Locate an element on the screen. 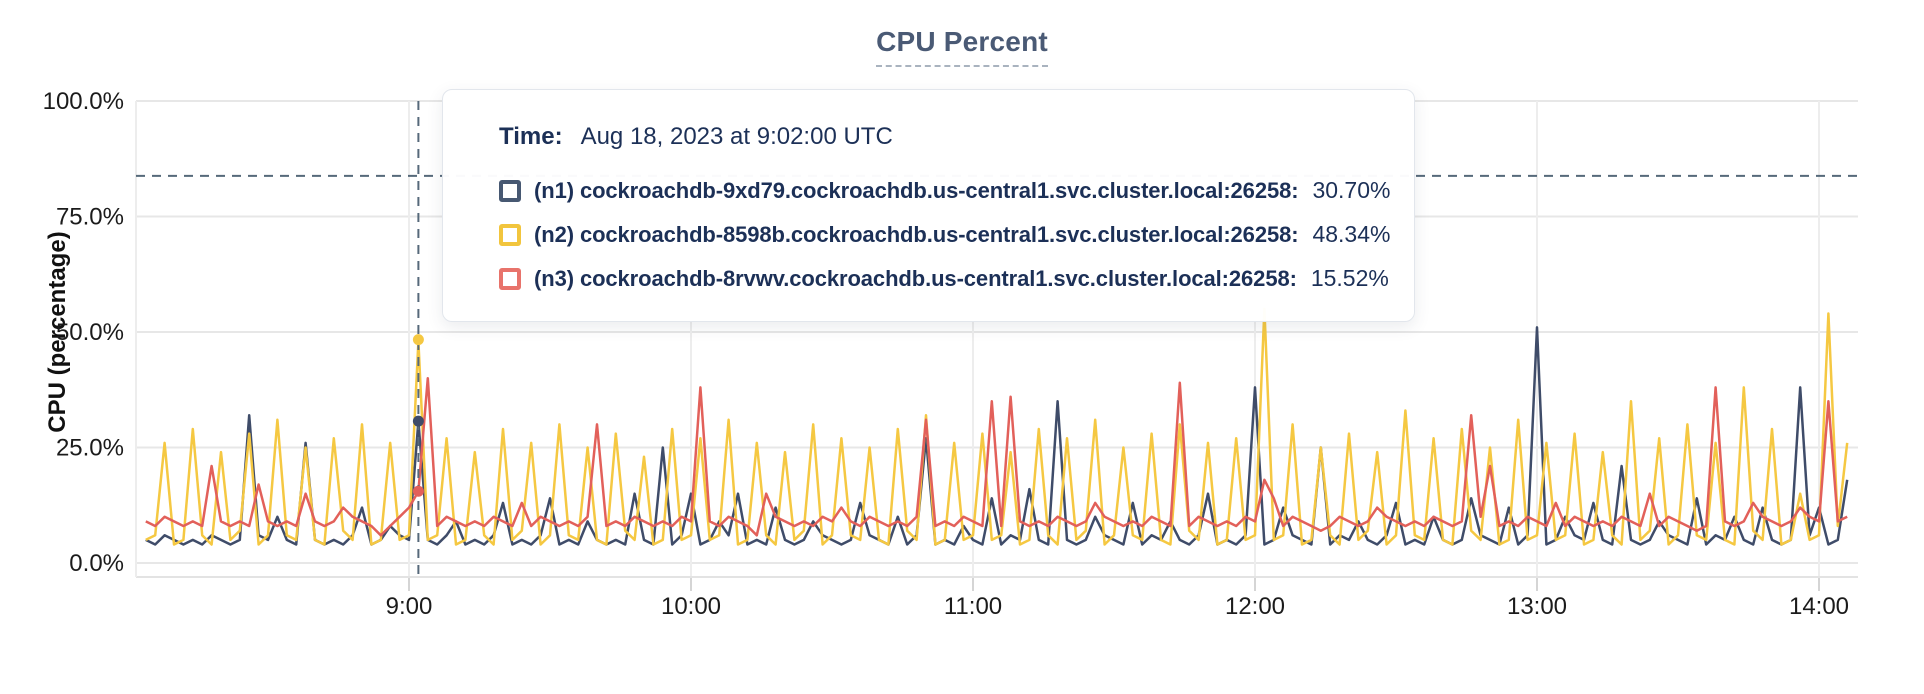  legend-swatch-n3-icon is located at coordinates (510, 278).